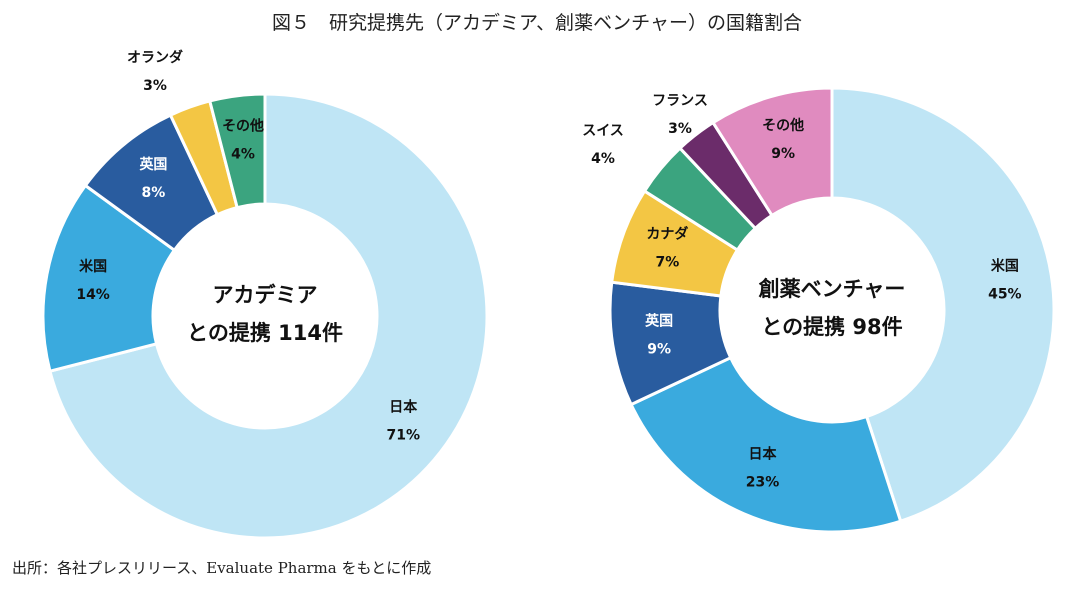 The width and height of the screenshot is (1074, 591). I want to click on slice-label: フランス, so click(680, 101).